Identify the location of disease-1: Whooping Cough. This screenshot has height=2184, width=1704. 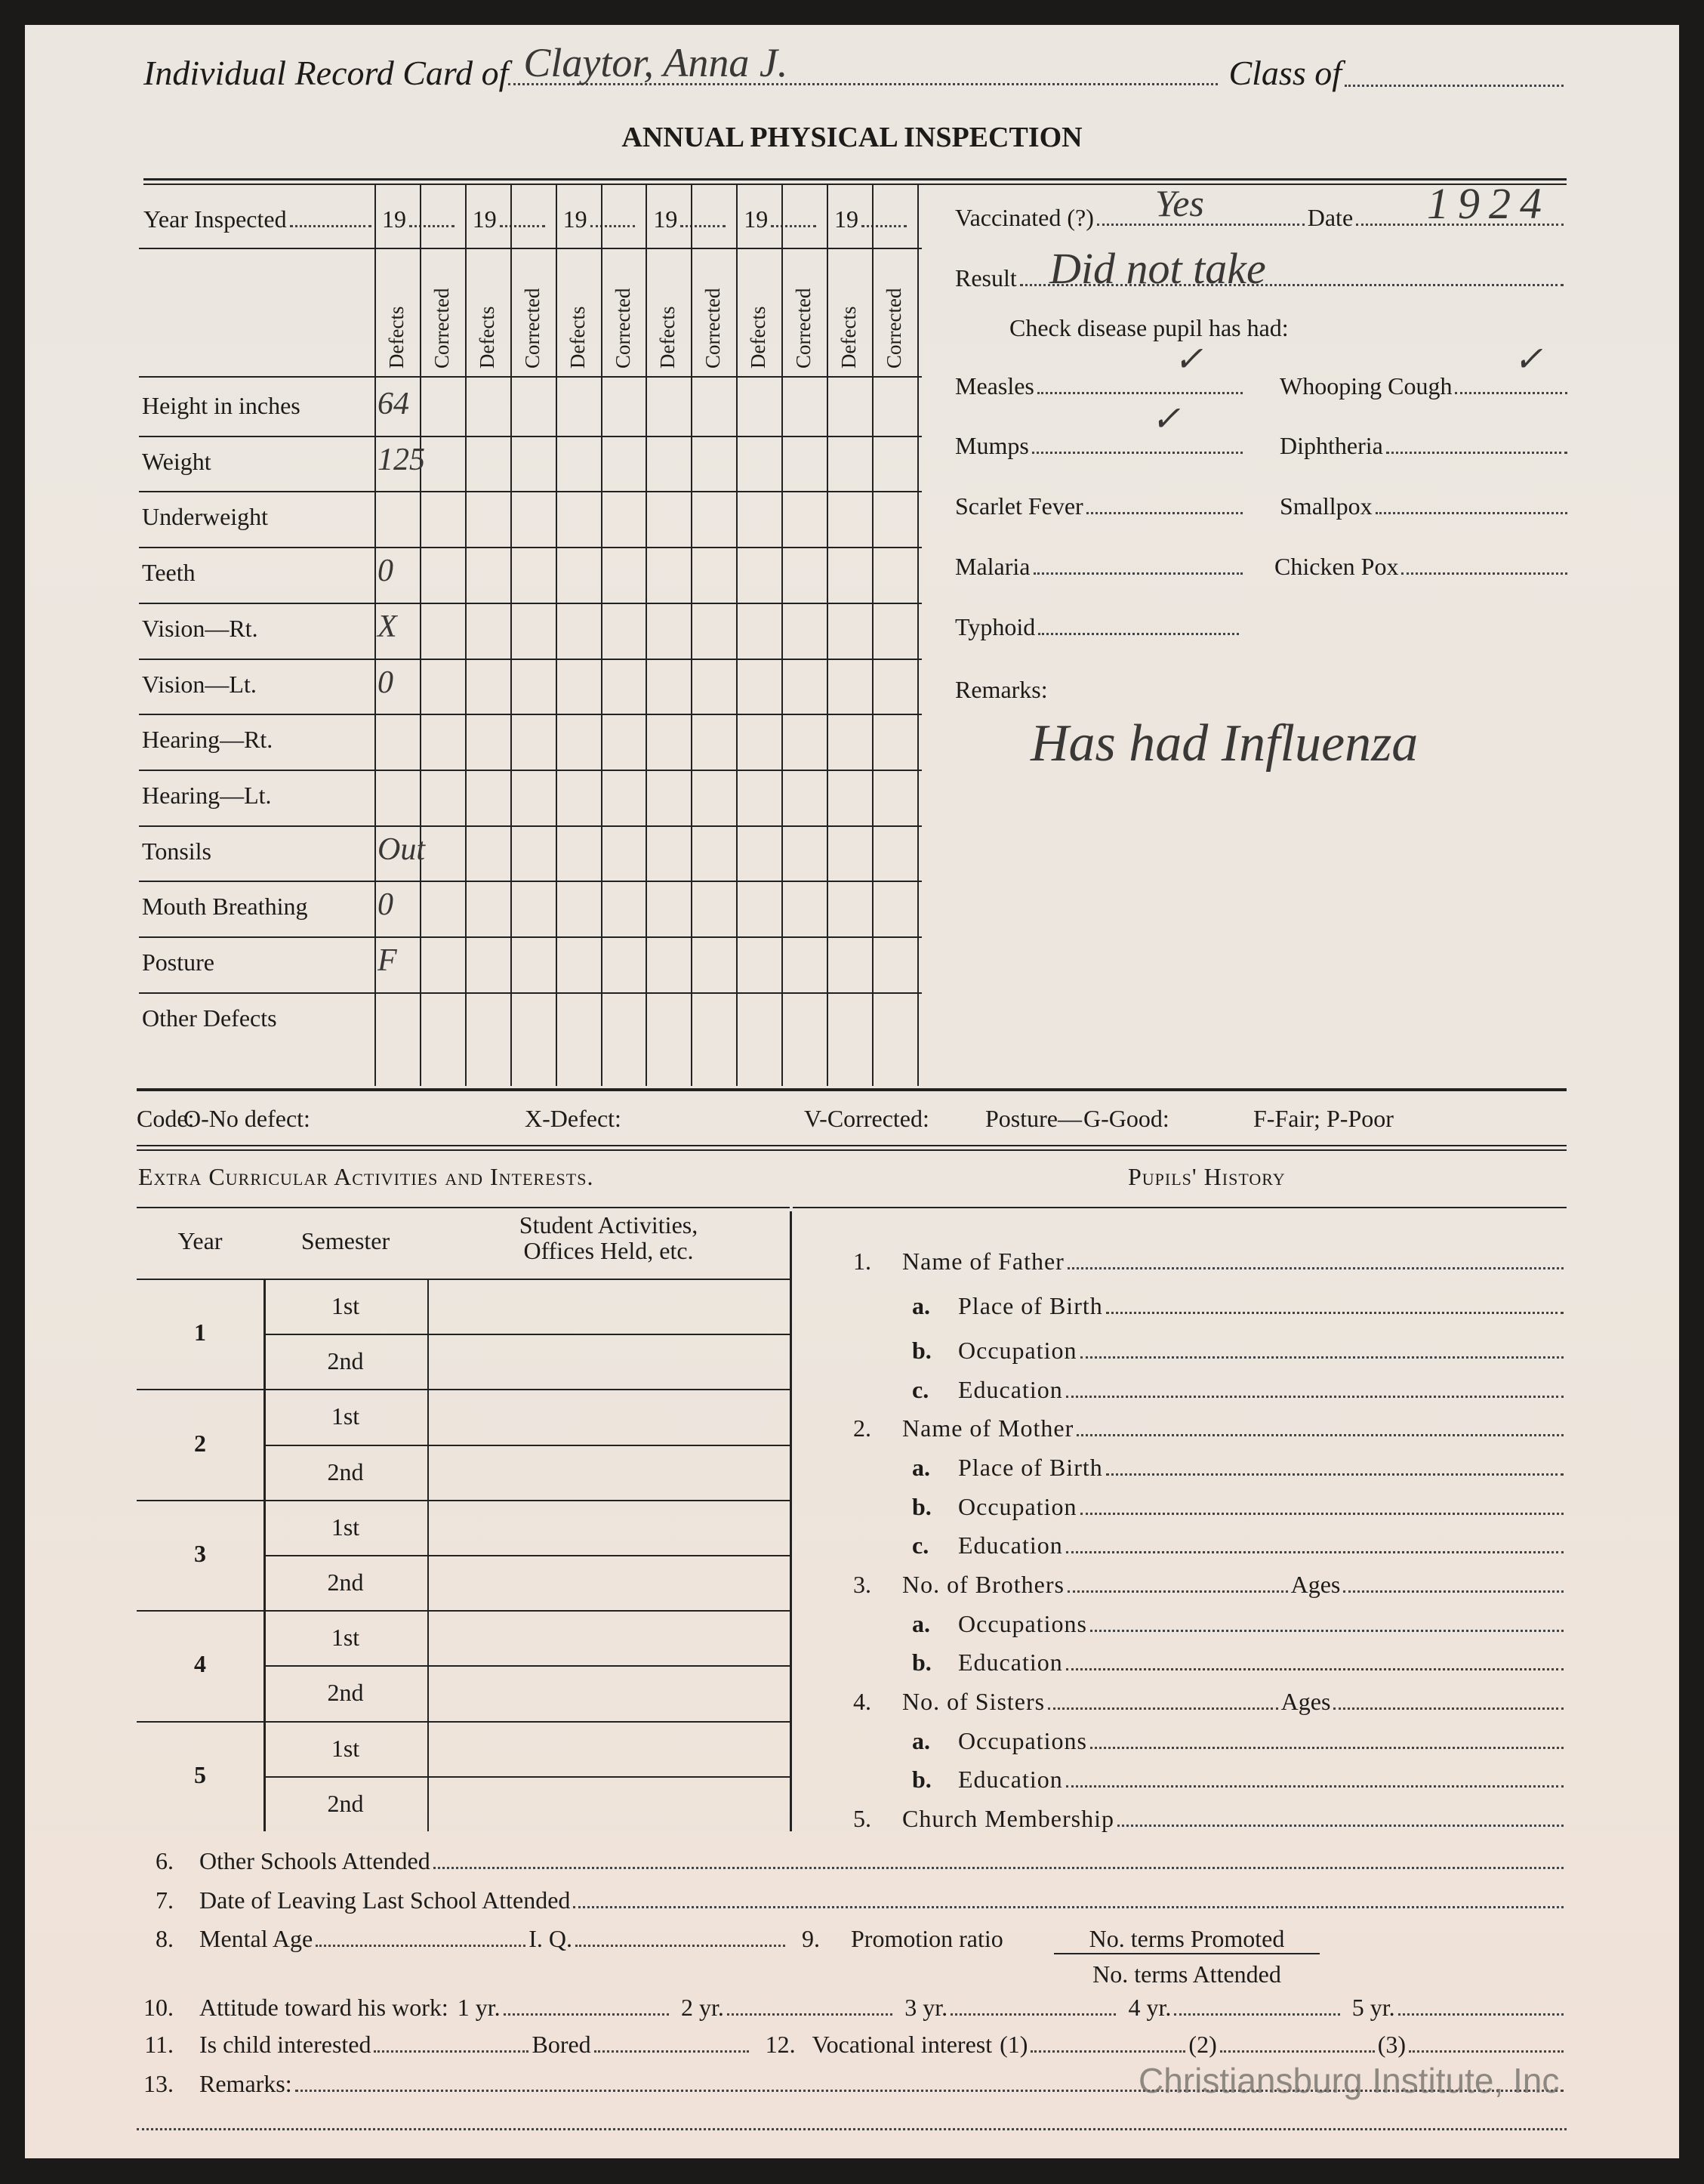
(1425, 386).